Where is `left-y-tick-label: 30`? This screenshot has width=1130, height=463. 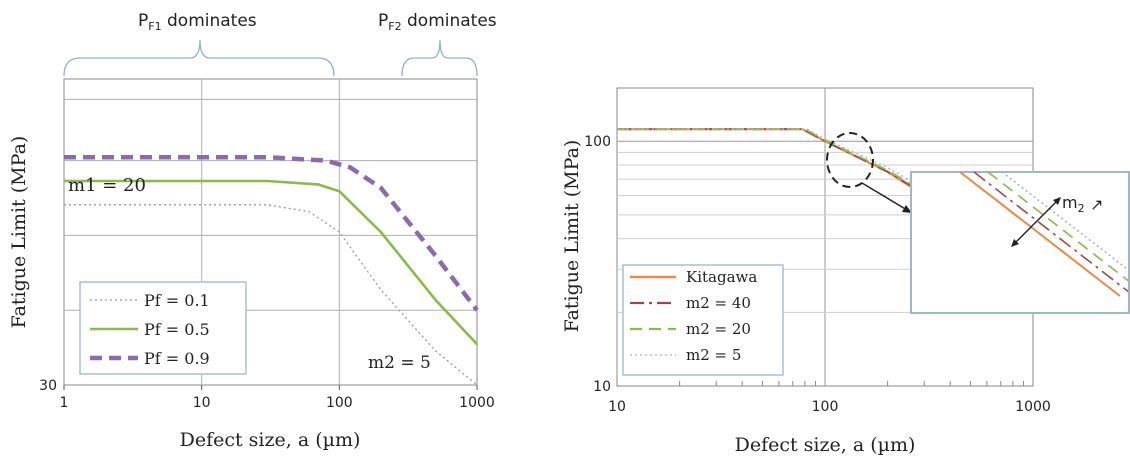 left-y-tick-label: 30 is located at coordinates (48, 386).